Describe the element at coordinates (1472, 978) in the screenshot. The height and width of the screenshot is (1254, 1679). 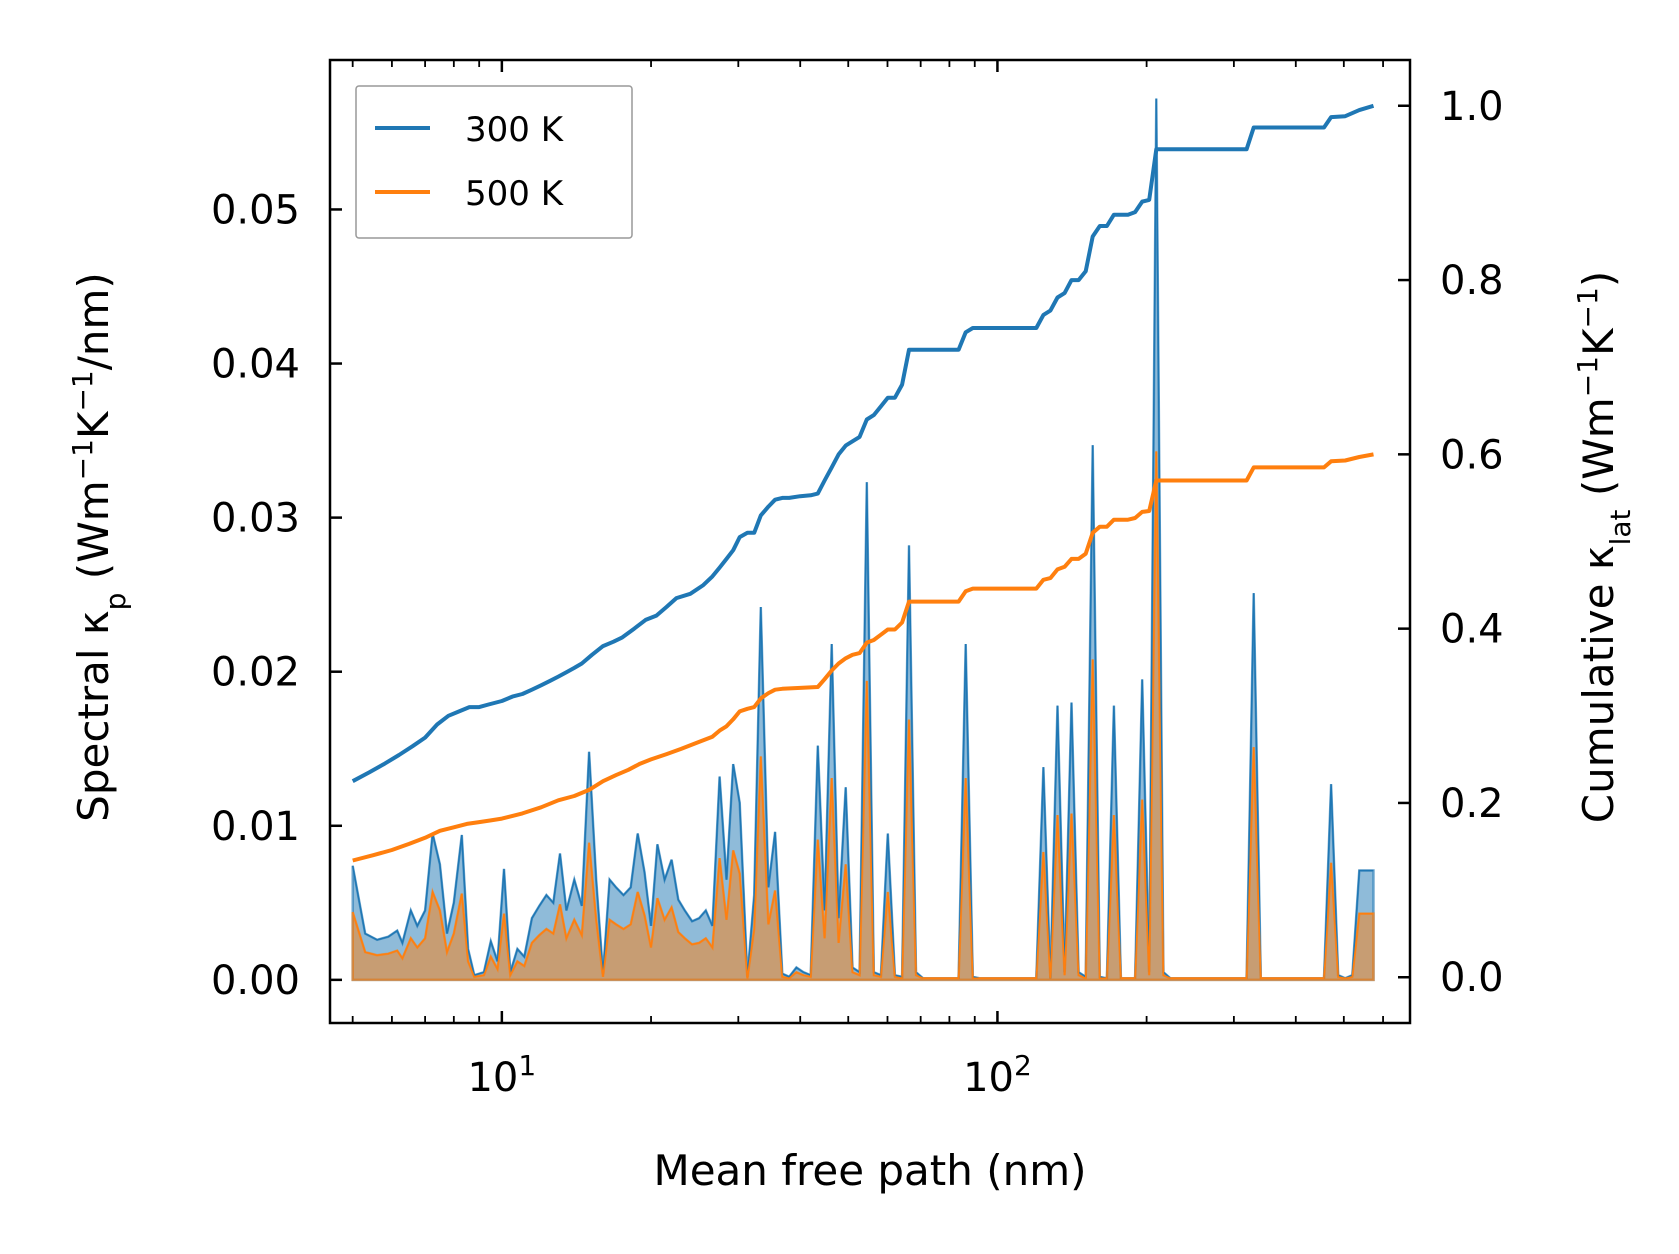
I see `right-y-tick-label: 0.0` at that location.